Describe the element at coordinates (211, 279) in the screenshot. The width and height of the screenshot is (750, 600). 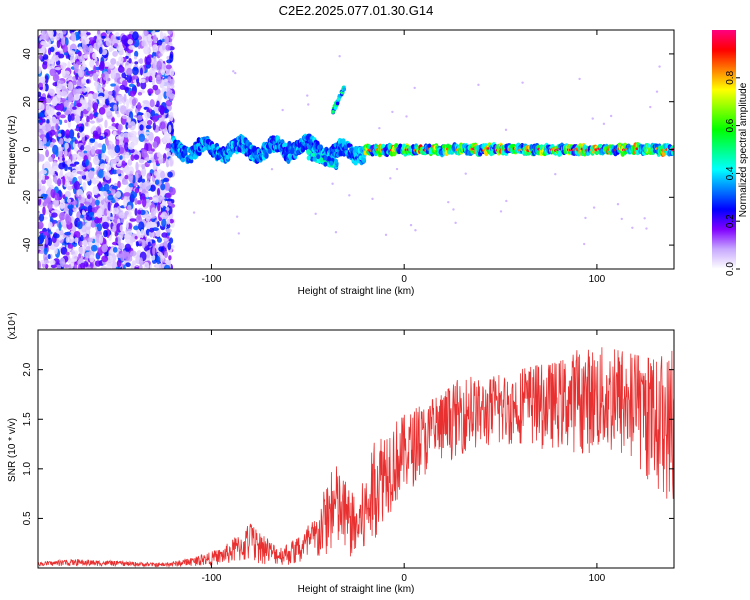
I see `spectrogram-x-tick-label: -100` at that location.